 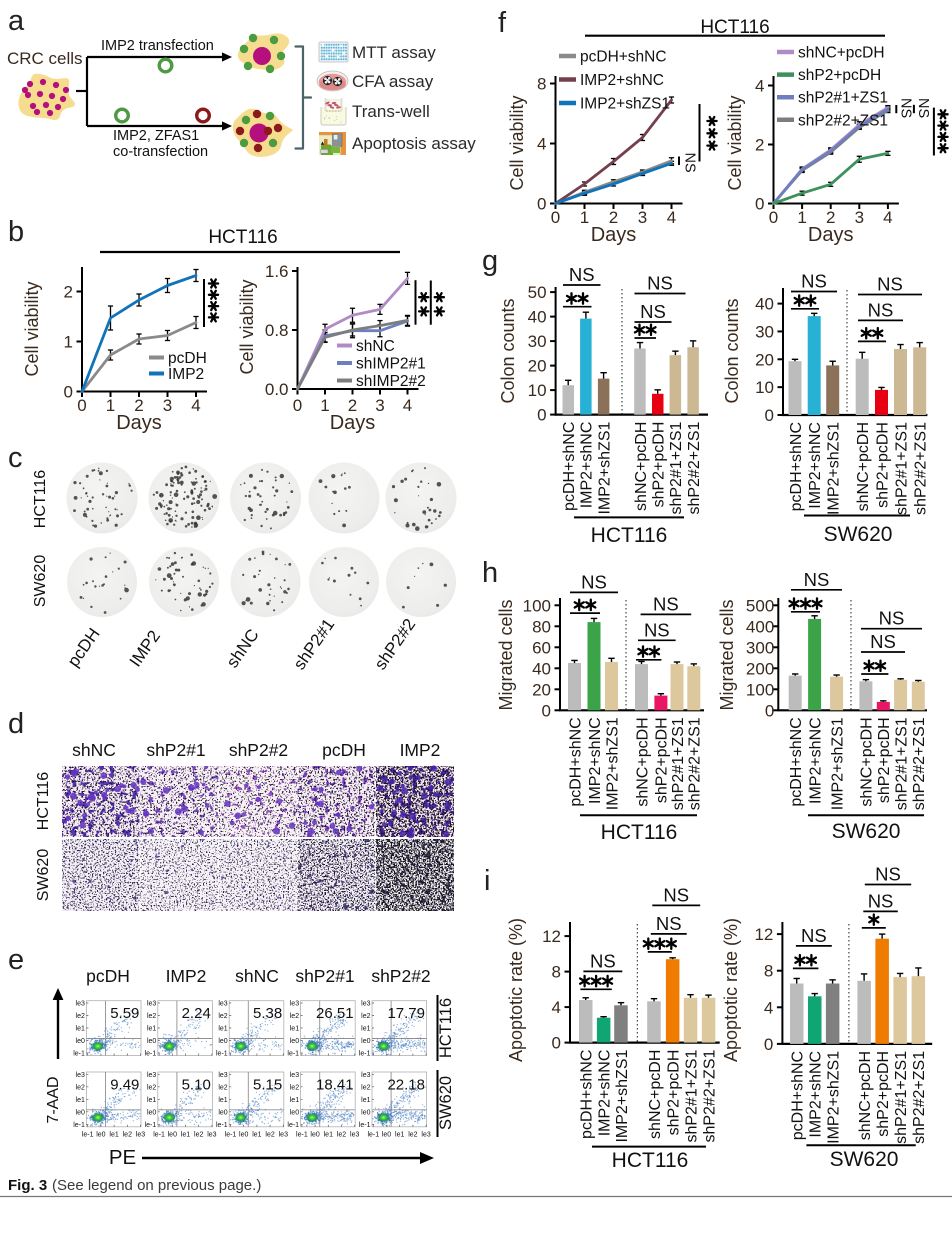 I want to click on svg-text: 30, so click(x=764, y=331).